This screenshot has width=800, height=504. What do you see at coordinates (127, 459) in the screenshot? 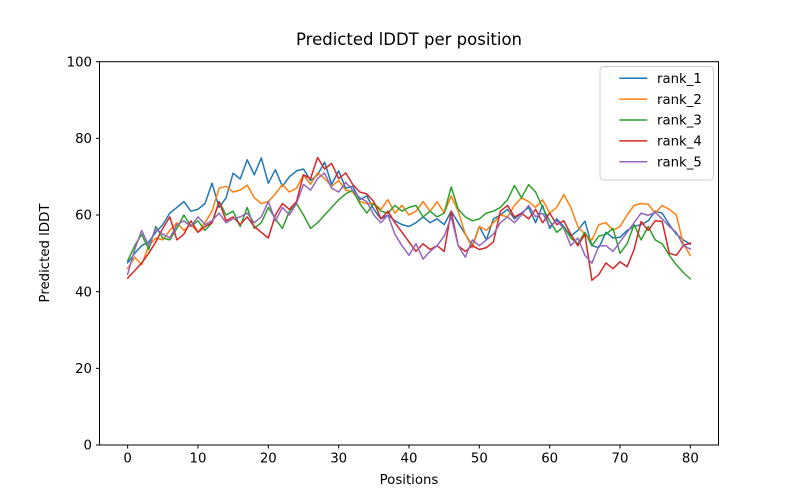
I see `x-tick-label: 0` at bounding box center [127, 459].